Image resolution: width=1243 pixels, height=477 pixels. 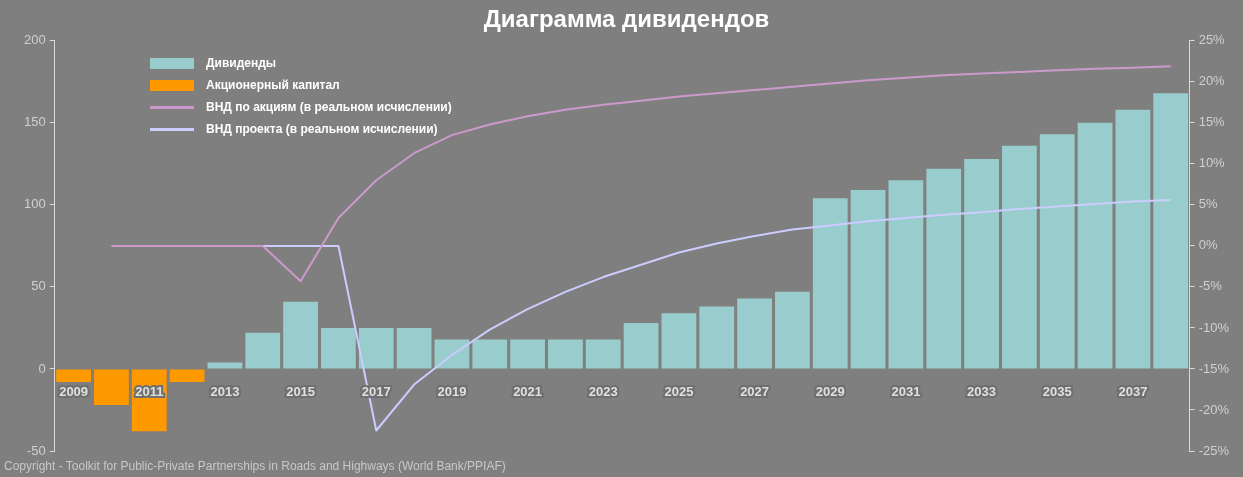 What do you see at coordinates (679, 392) in the screenshot?
I see `x-tick-label: 2025` at bounding box center [679, 392].